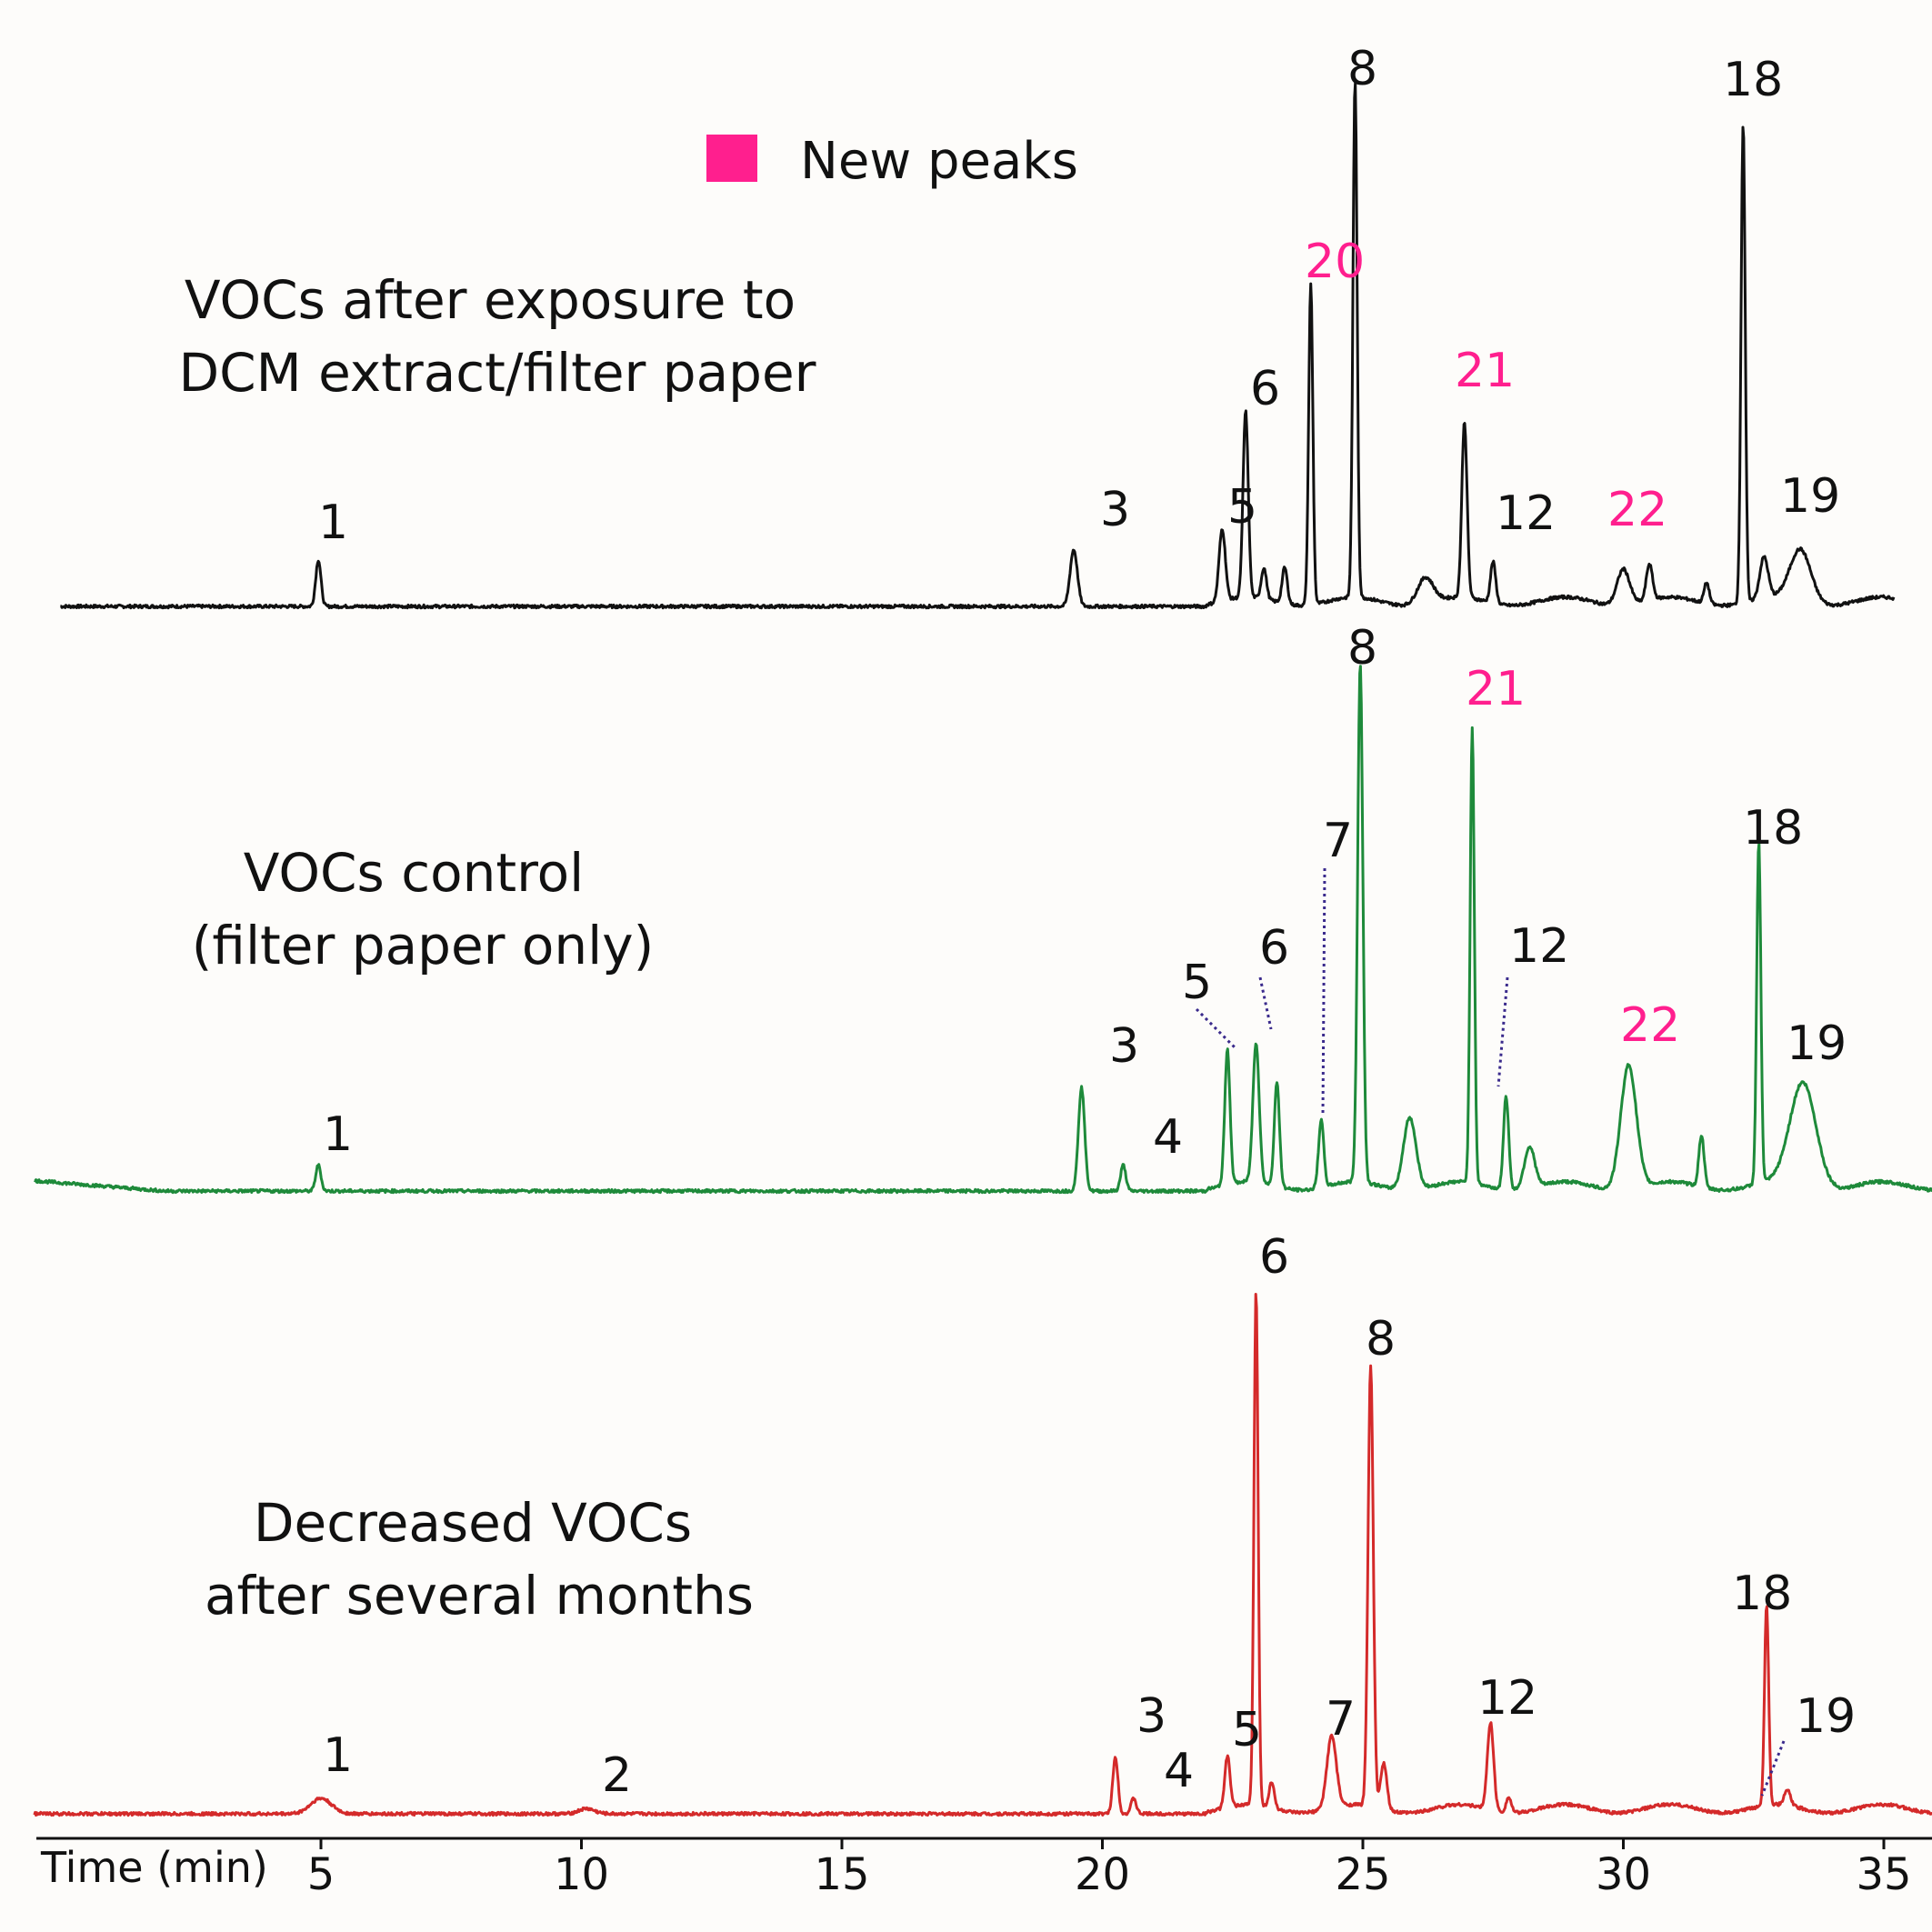 This screenshot has height=1932, width=1932. I want to click on peak-label-s3-19: 19, so click(1826, 1716).